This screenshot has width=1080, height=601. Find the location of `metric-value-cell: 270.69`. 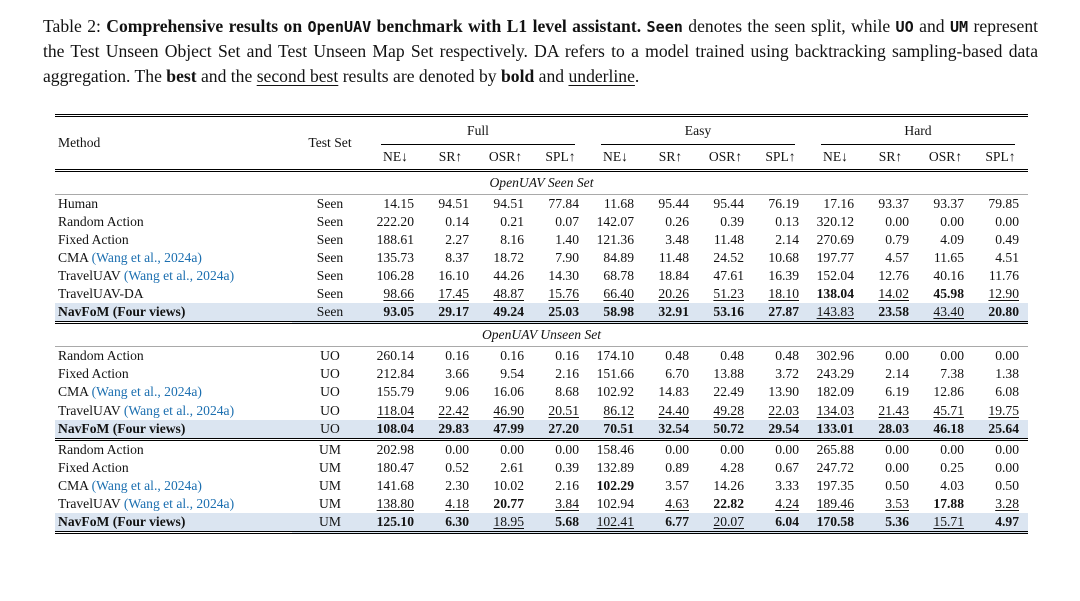

metric-value-cell: 270.69 is located at coordinates (835, 239).